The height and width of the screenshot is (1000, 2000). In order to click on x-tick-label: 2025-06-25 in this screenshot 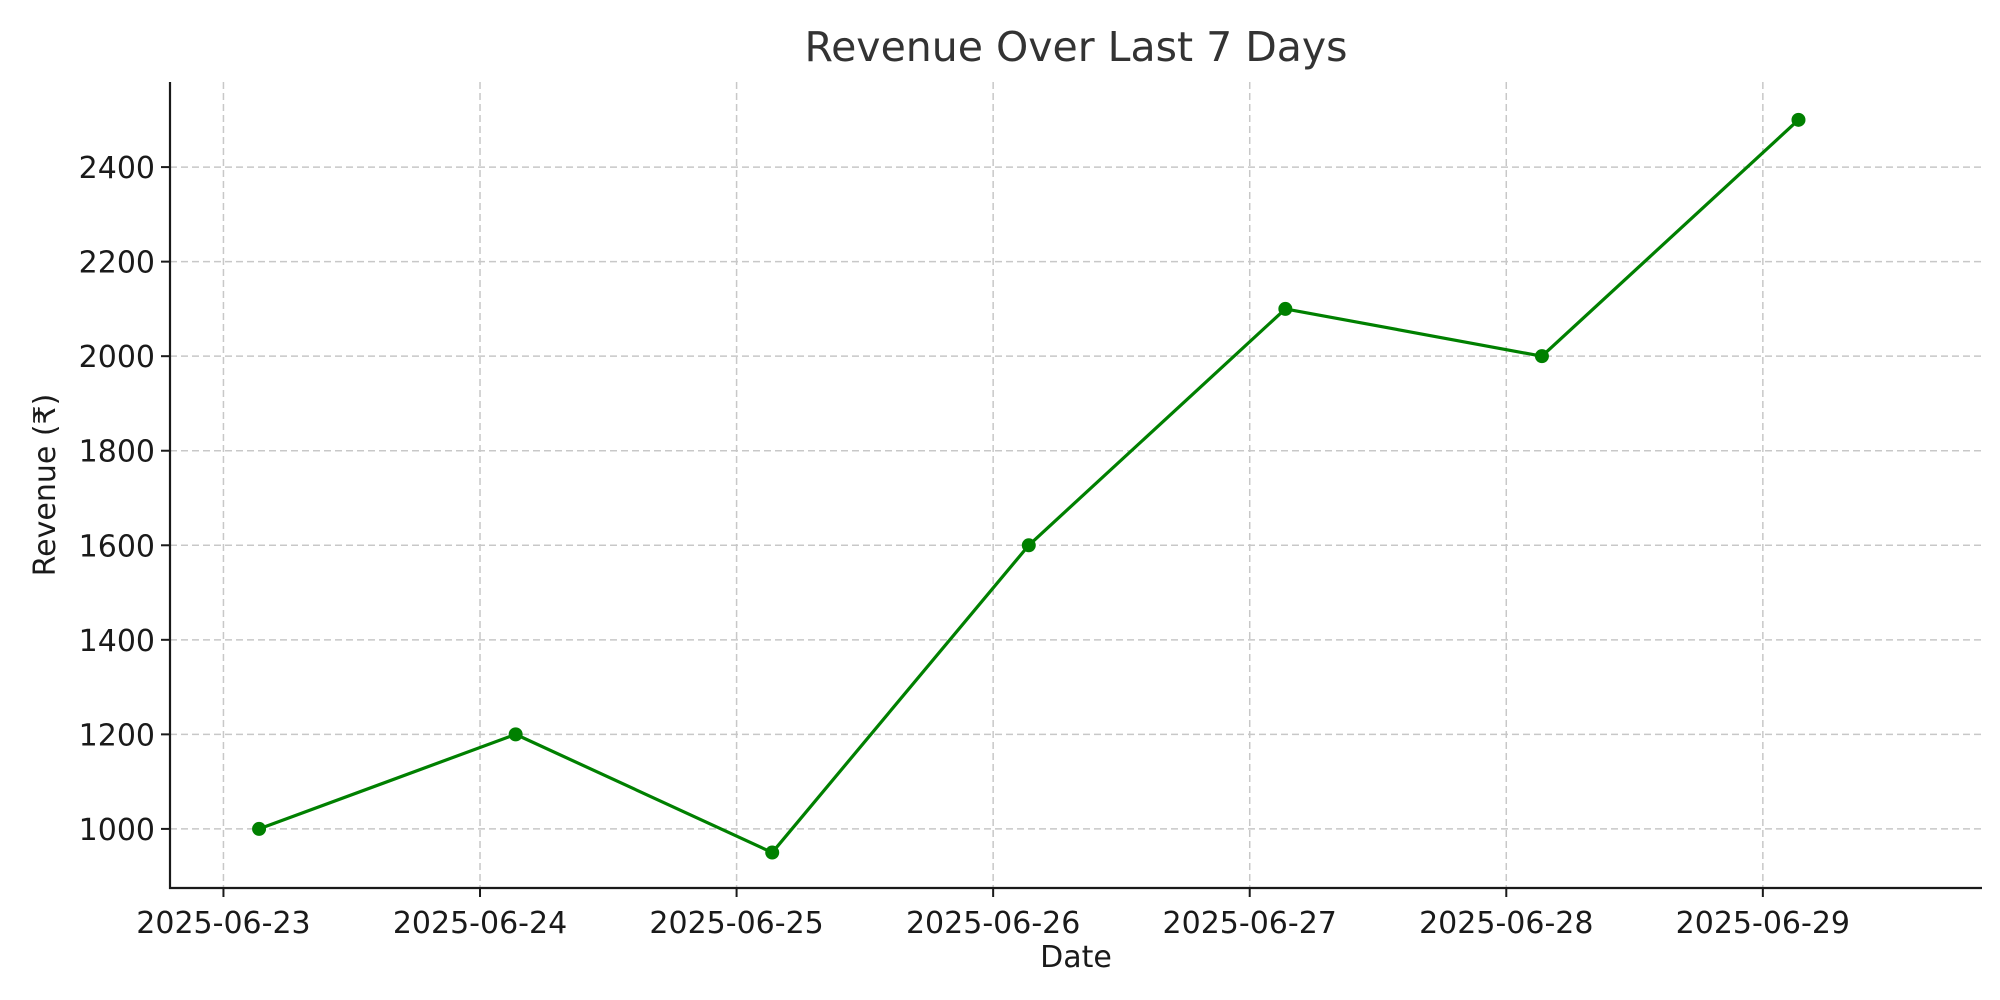, I will do `click(736, 923)`.